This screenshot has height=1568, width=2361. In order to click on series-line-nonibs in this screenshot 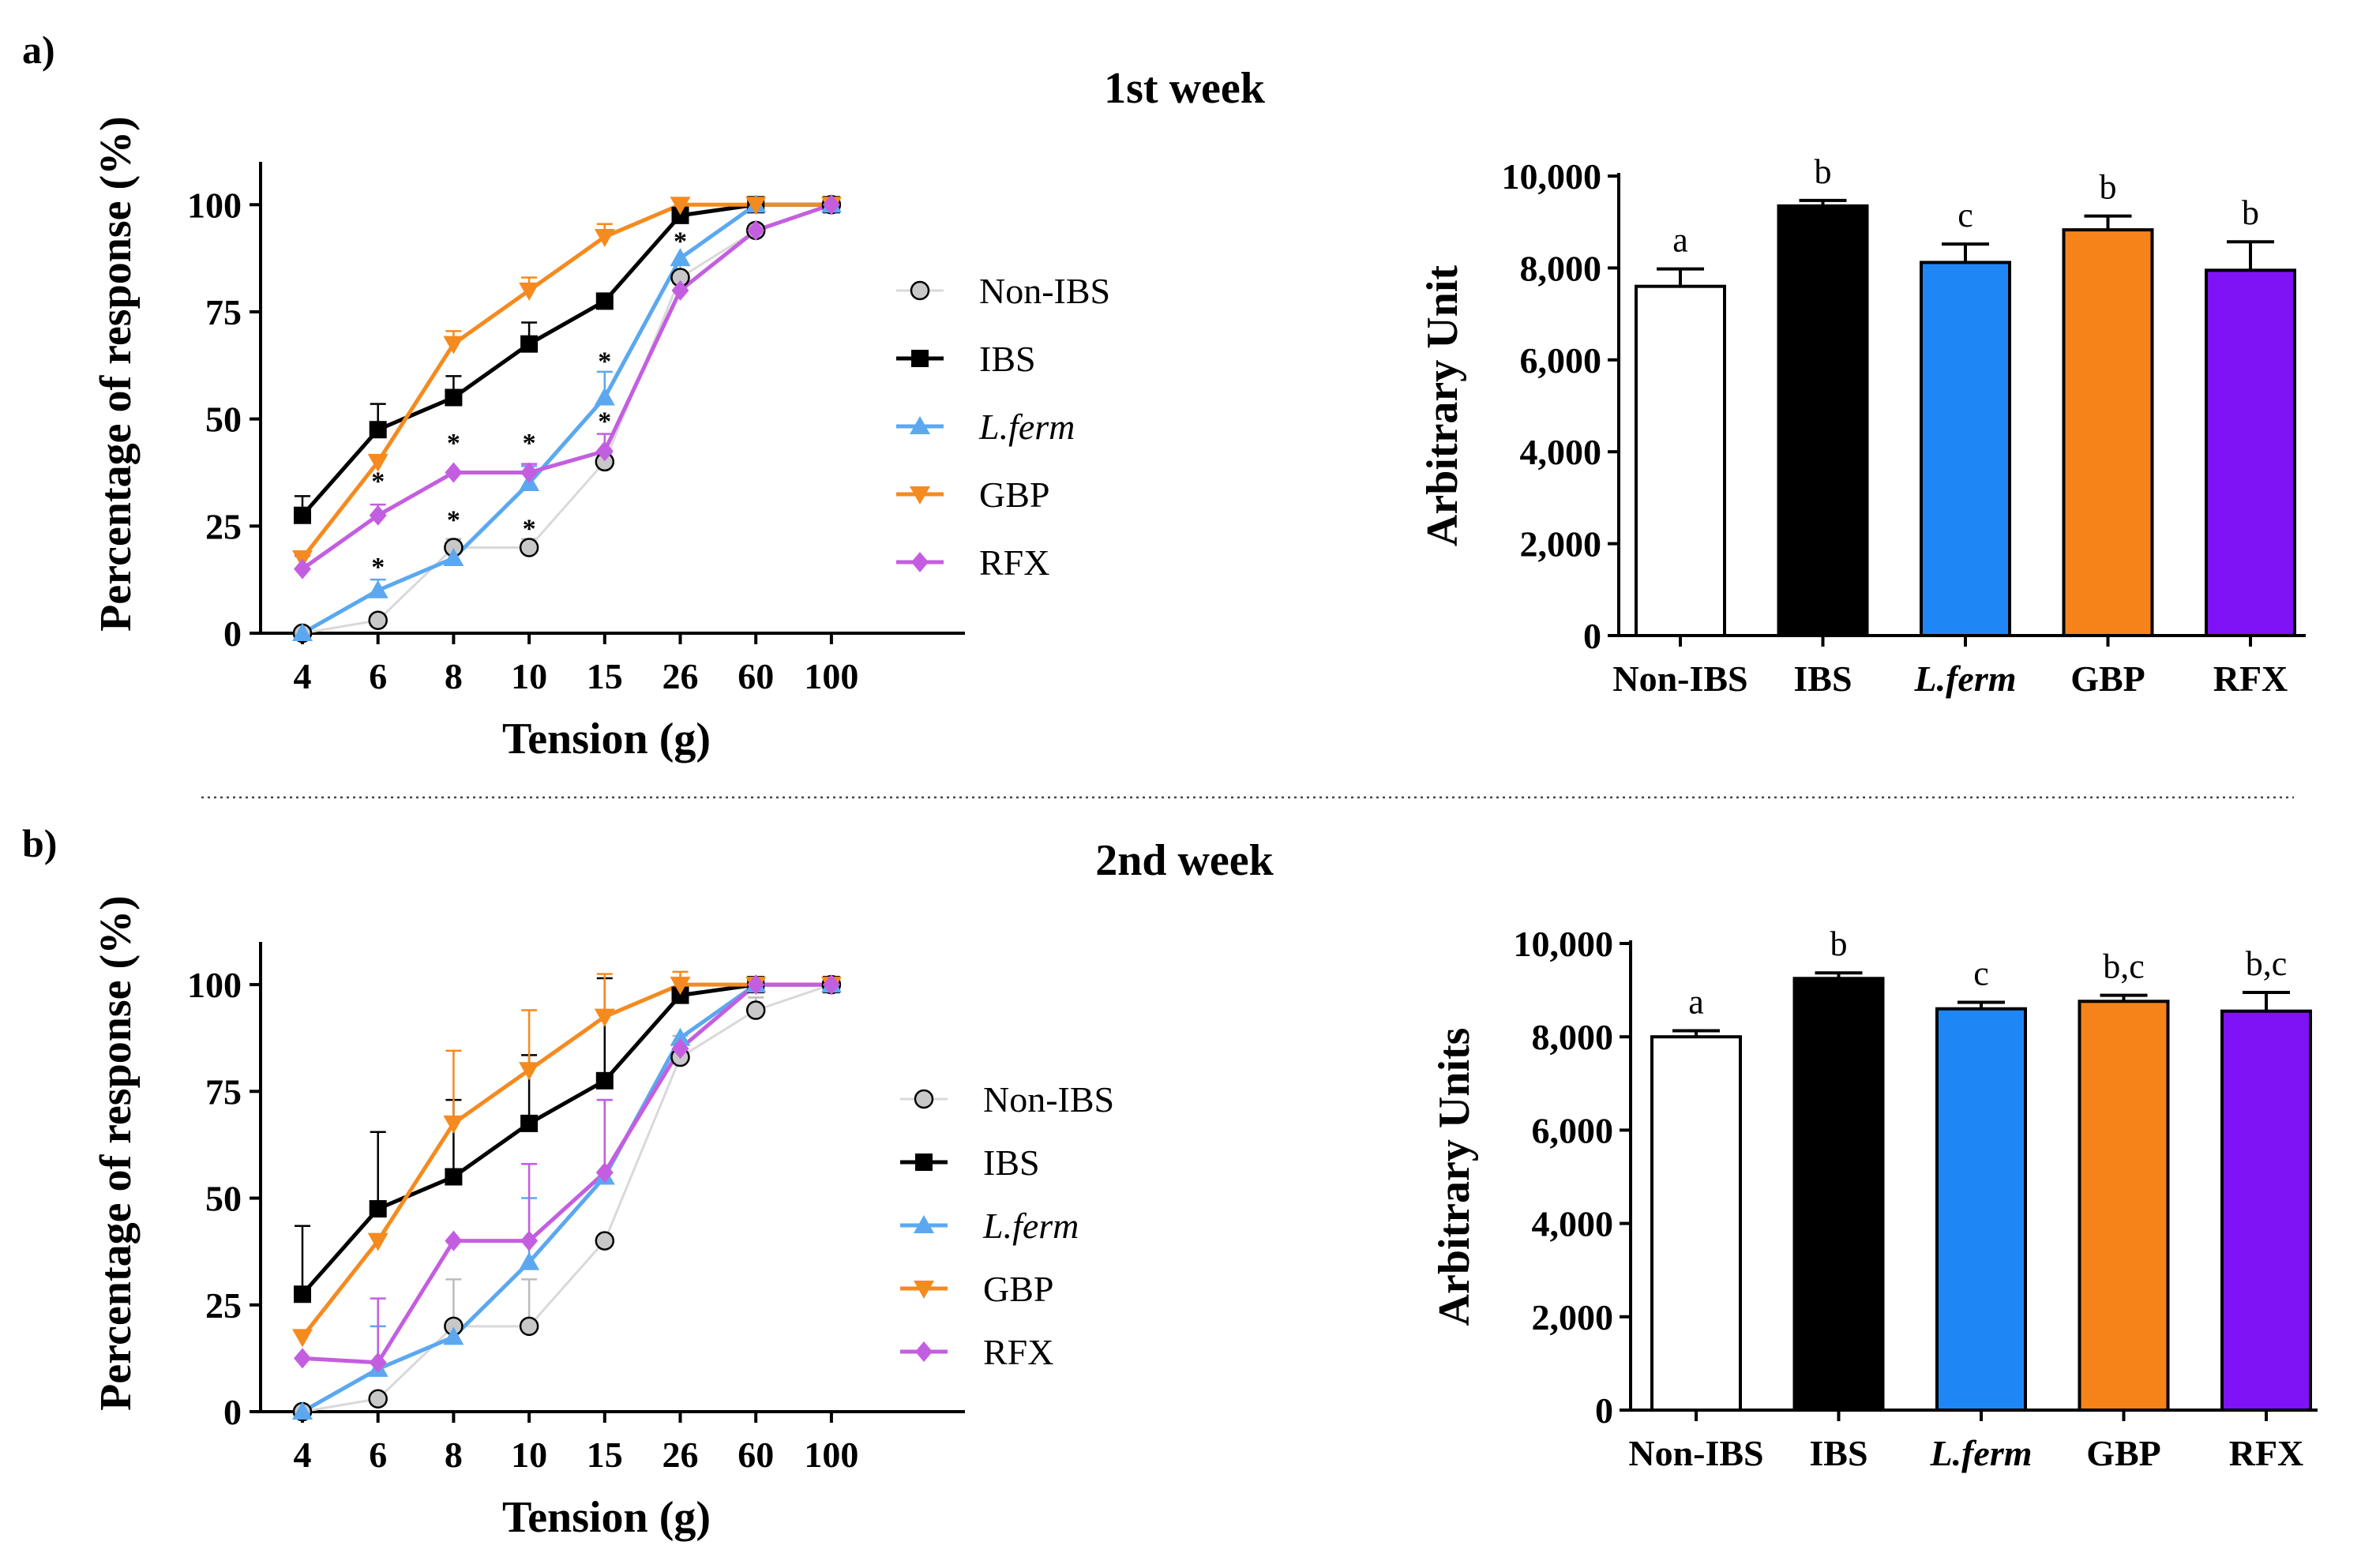, I will do `click(567, 1198)`.